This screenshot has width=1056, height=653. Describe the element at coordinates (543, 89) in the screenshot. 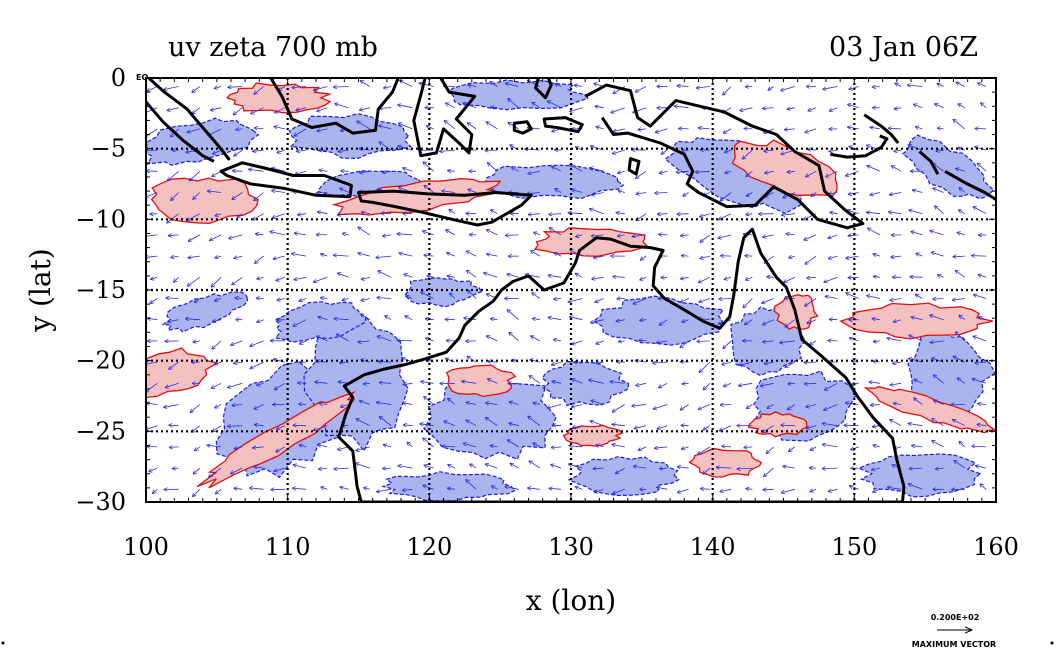

I see `coastline-halmahera` at that location.